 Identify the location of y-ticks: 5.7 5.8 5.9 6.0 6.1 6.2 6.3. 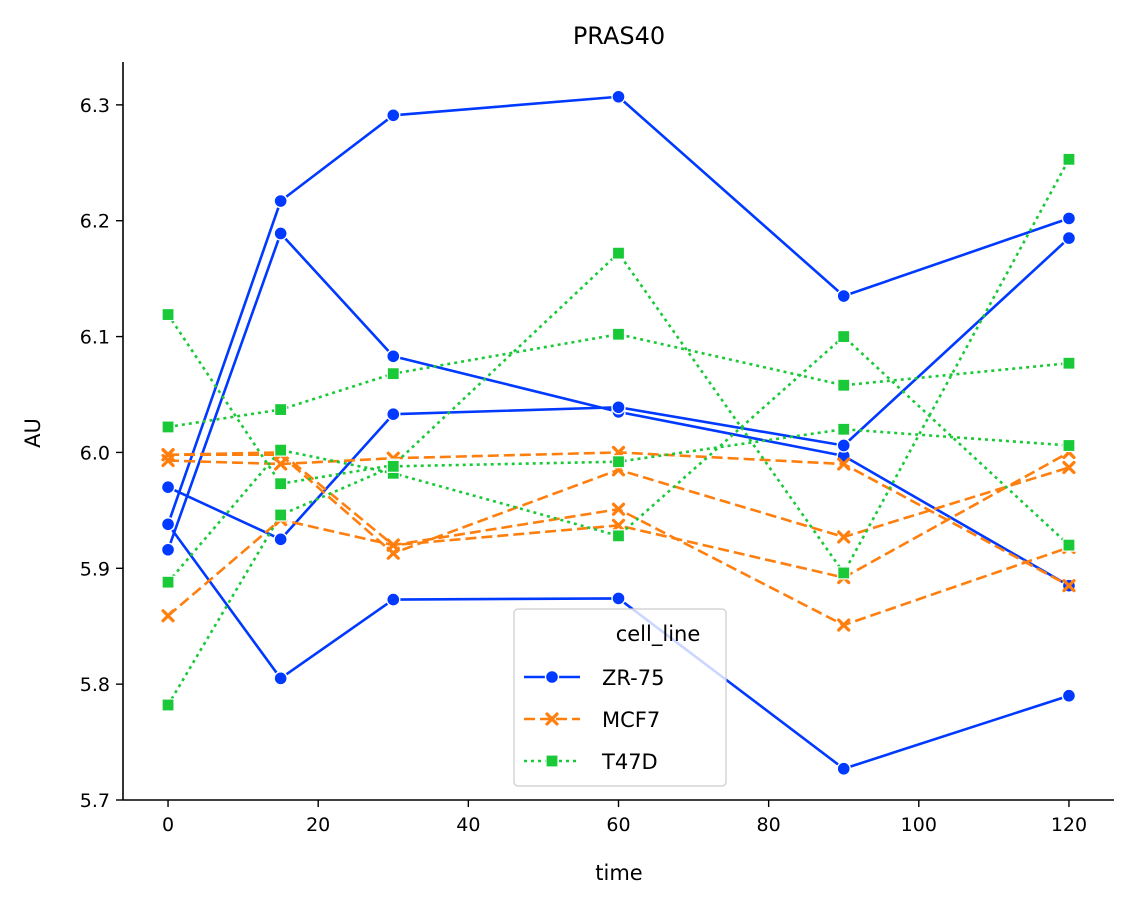
(101, 453).